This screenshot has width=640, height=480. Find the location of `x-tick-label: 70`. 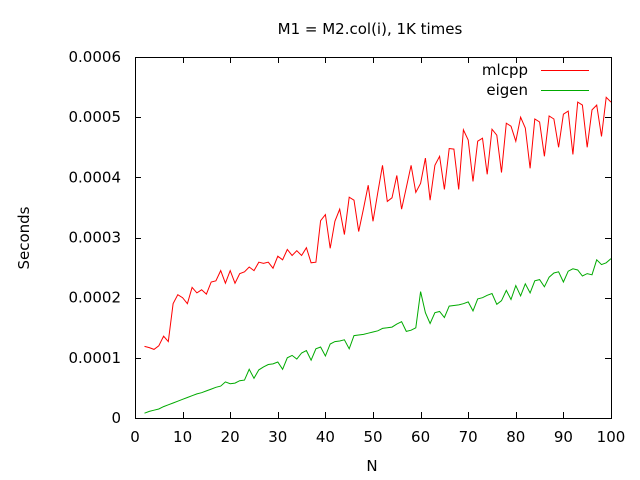

x-tick-label: 70 is located at coordinates (468, 437).